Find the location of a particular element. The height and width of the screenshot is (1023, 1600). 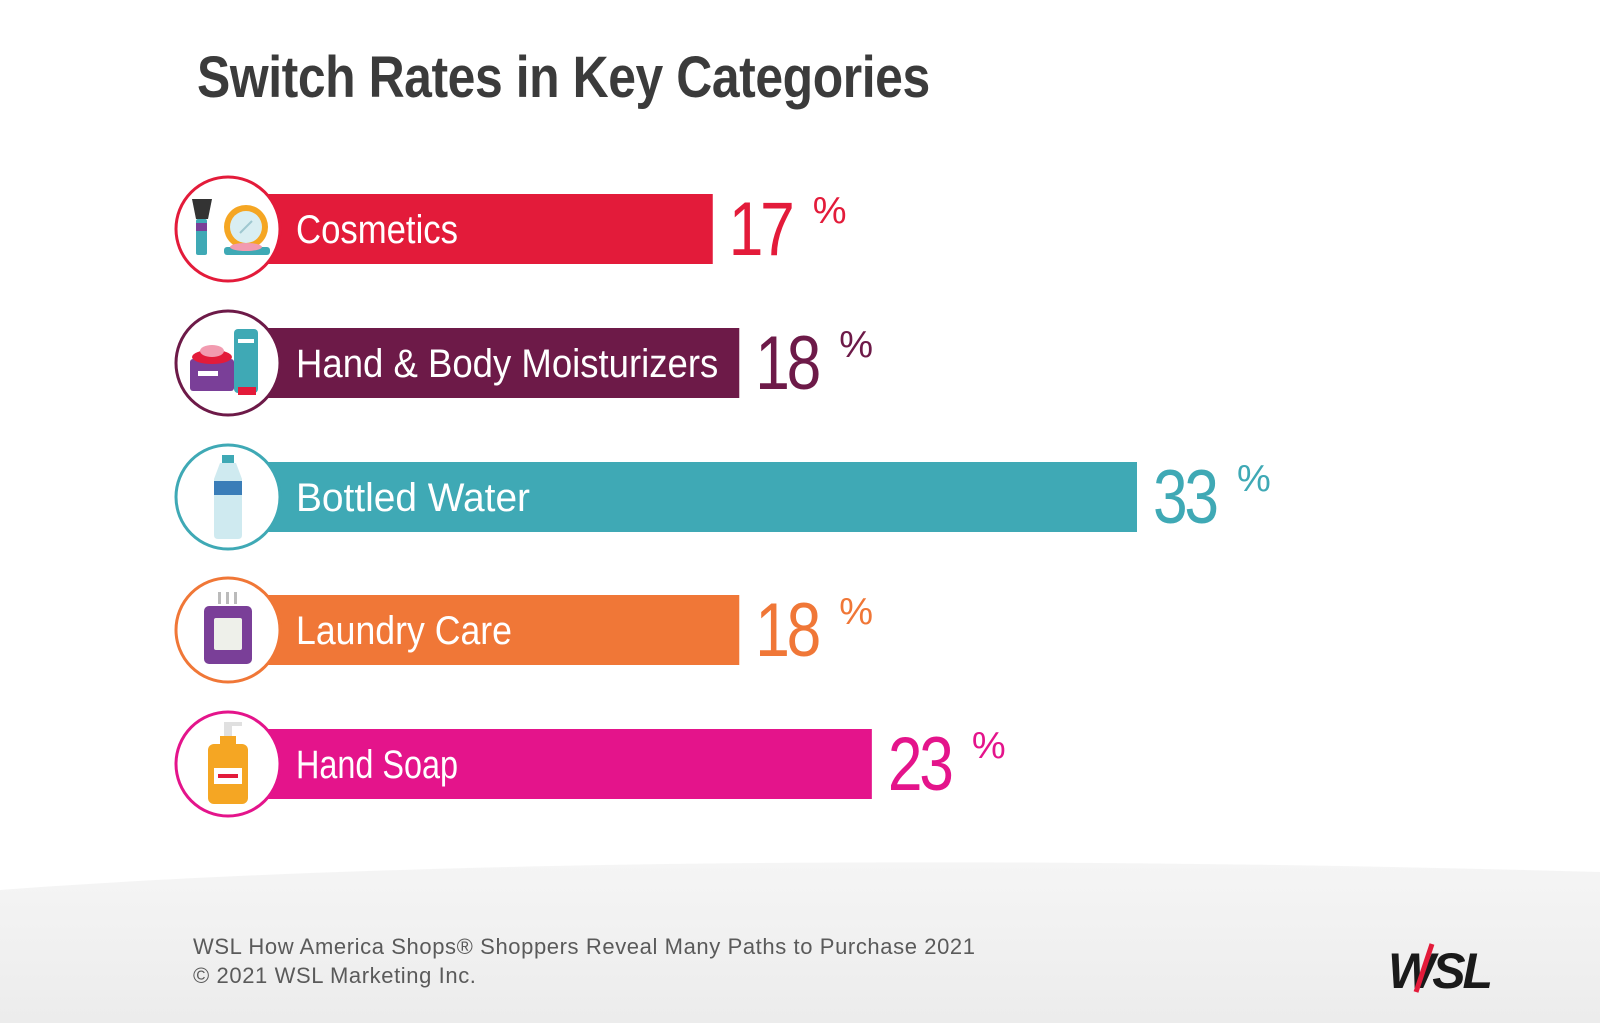

category-label: Laundry Care is located at coordinates (404, 631).